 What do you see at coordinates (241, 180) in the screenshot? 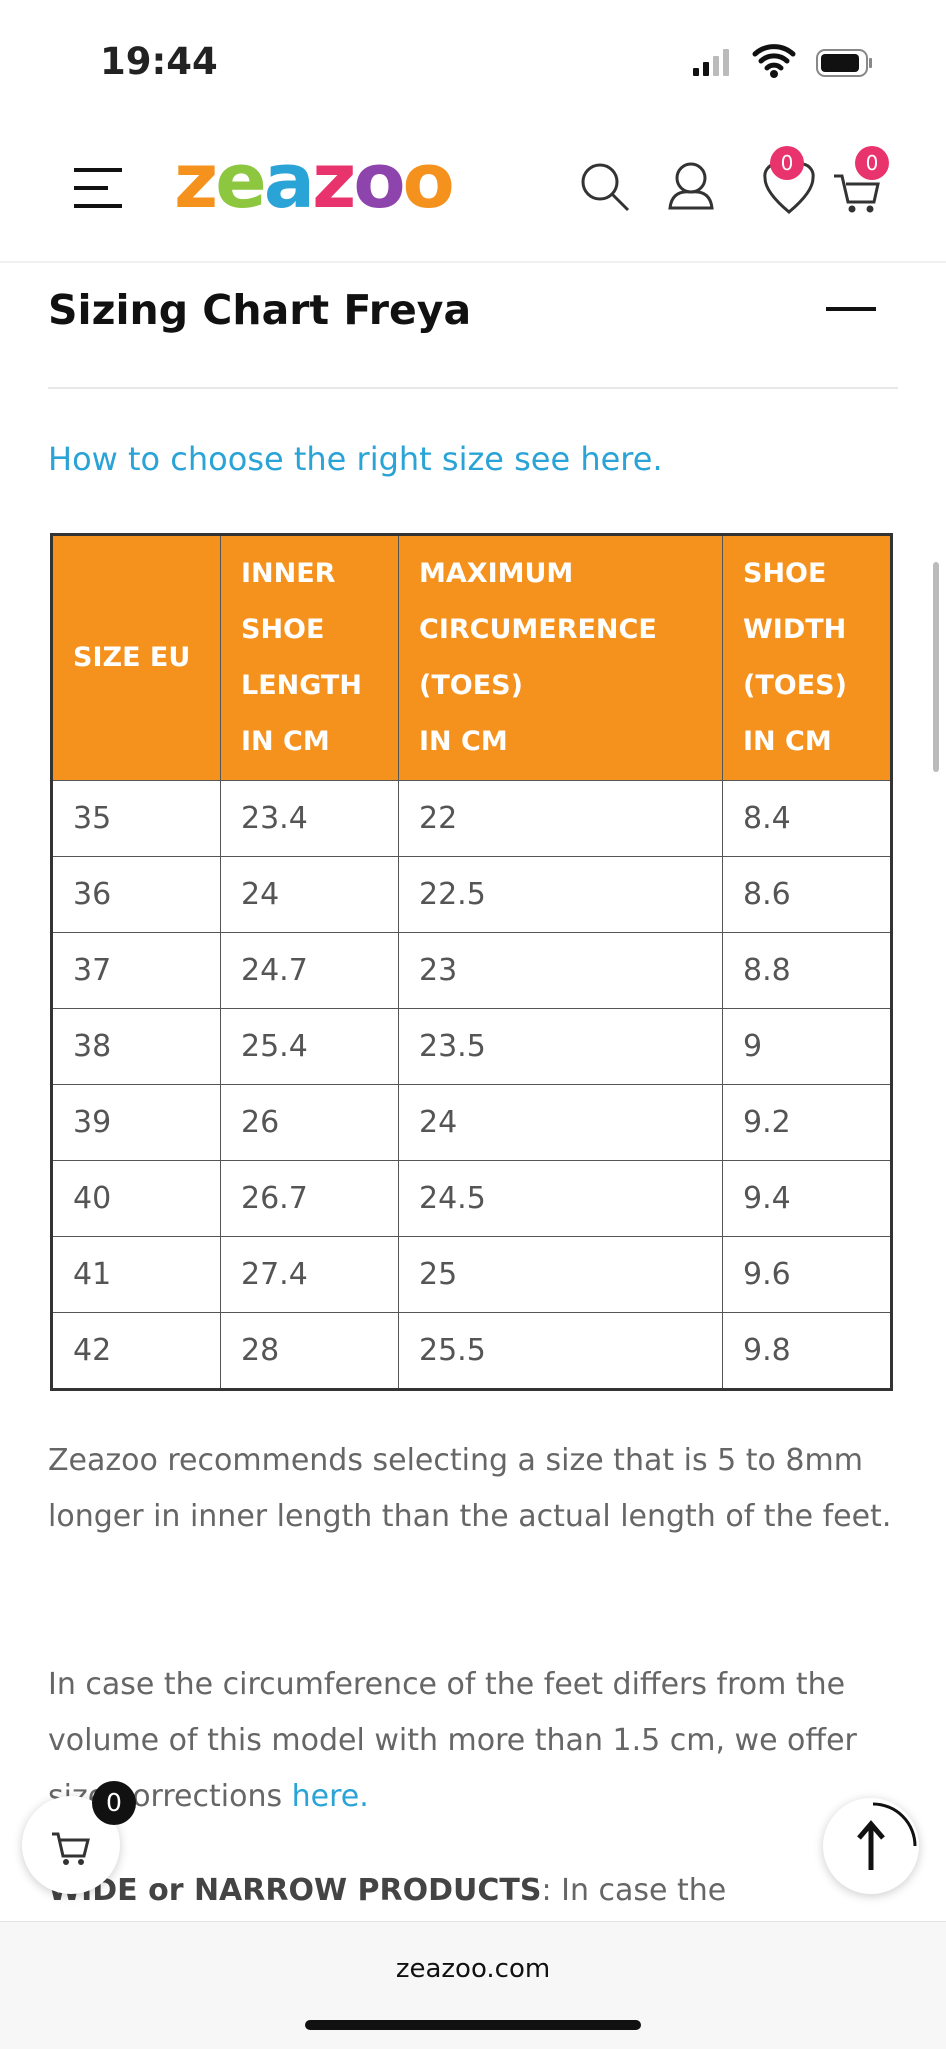
I see `logo-letter: e` at bounding box center [241, 180].